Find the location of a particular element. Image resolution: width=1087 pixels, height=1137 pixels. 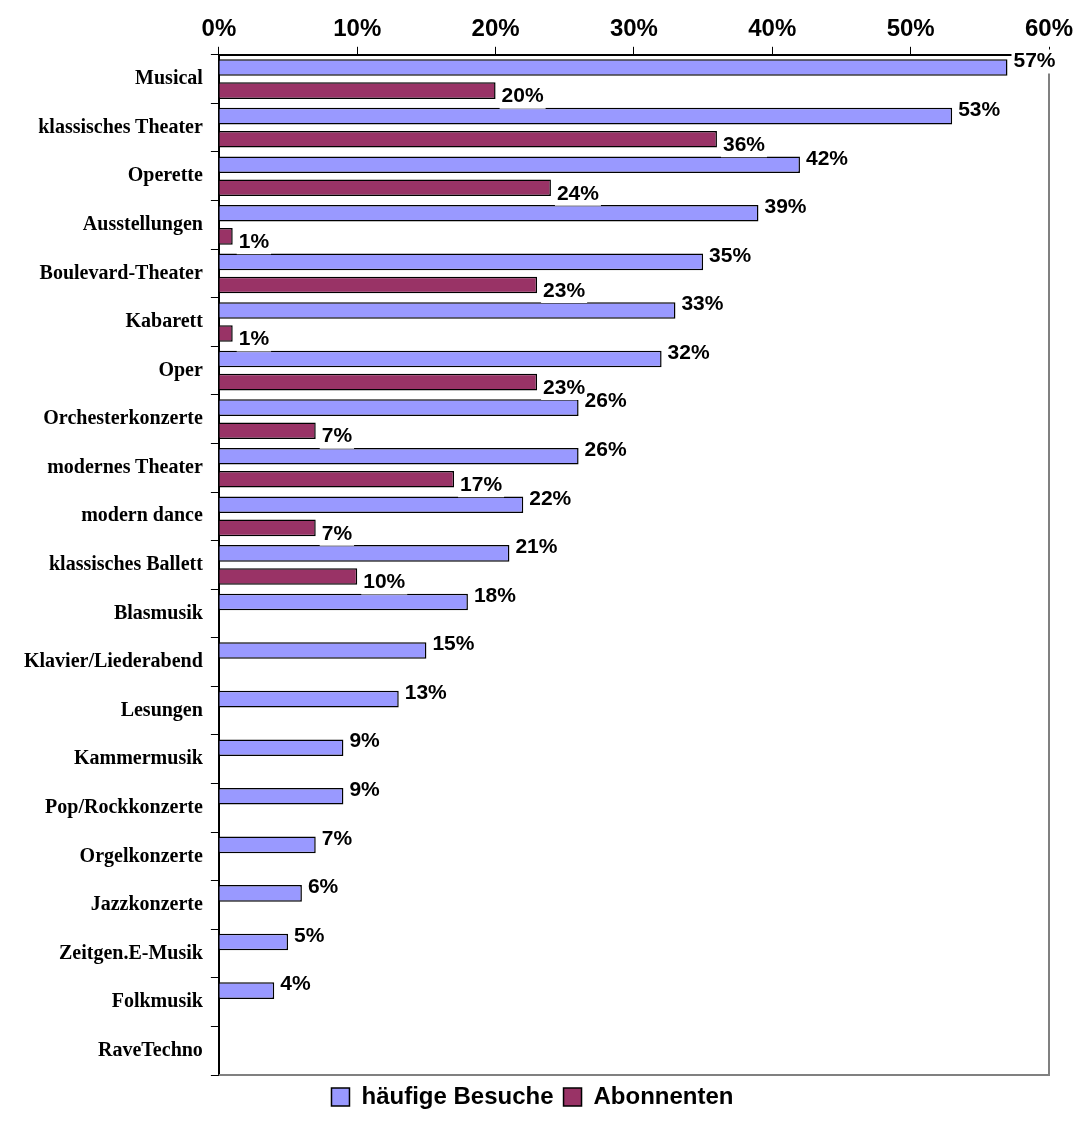

y-tick-label: klassisches Theater is located at coordinates (120, 125).